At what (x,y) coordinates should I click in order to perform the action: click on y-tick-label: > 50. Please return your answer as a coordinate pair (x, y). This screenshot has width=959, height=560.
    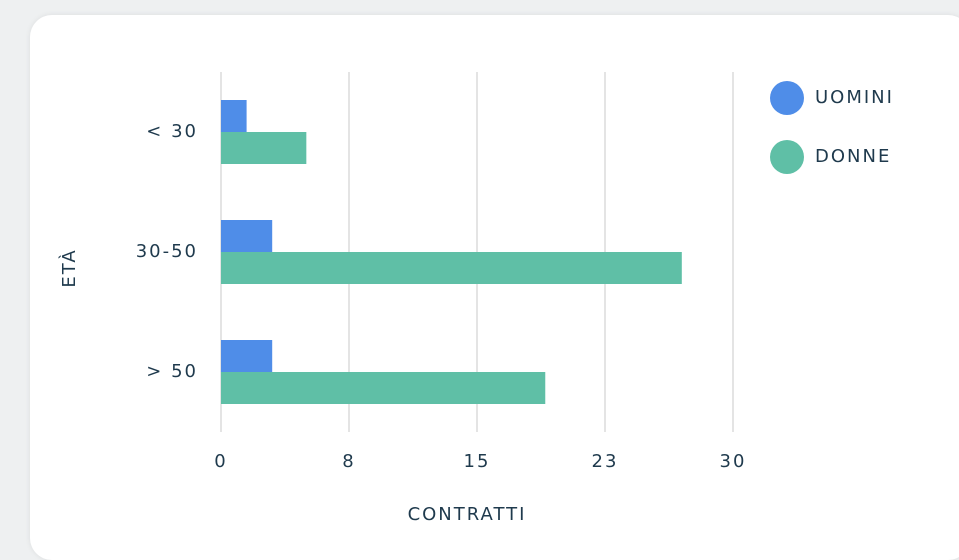
    Looking at the image, I should click on (172, 371).